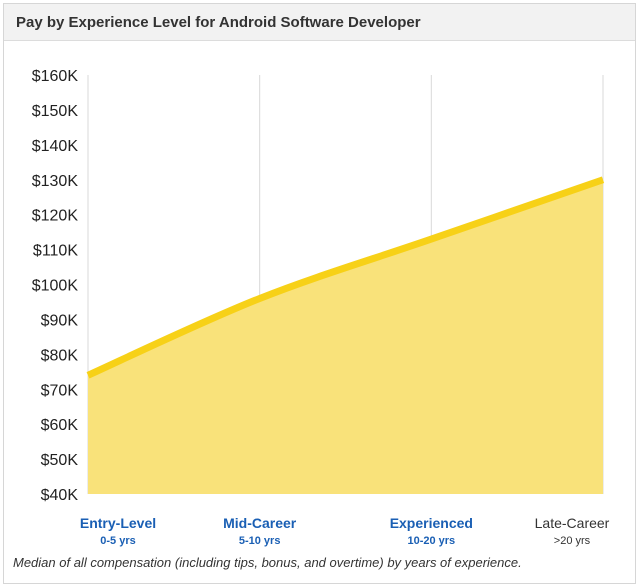 The image size is (644, 588). I want to click on y-tick-label: $80K, so click(60, 355).